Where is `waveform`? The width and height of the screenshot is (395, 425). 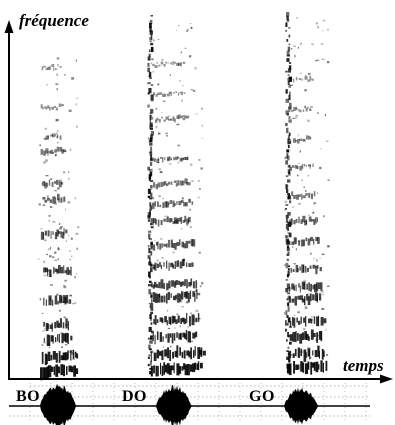
waveform is located at coordinates (183, 404).